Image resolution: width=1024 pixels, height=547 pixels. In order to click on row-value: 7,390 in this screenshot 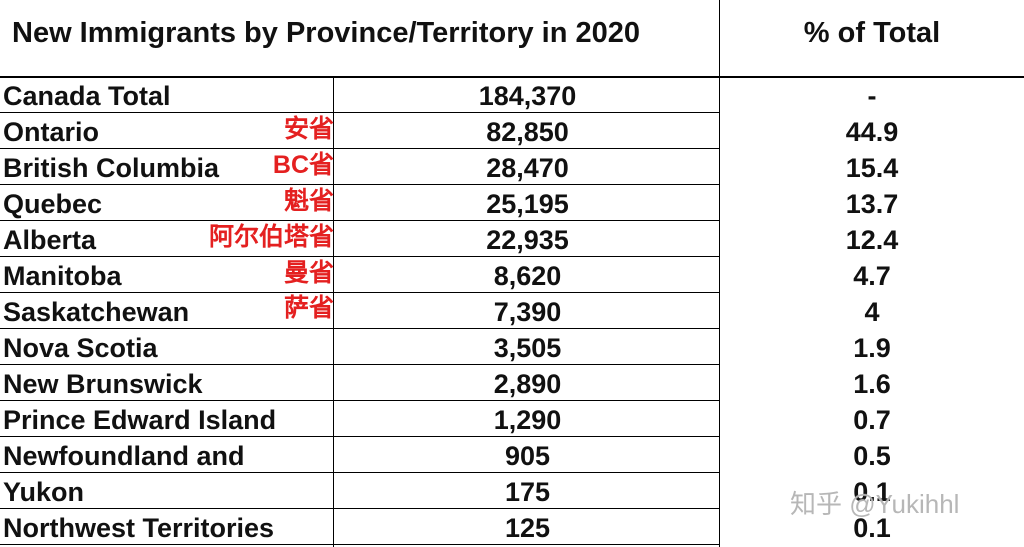, I will do `click(527, 312)`.